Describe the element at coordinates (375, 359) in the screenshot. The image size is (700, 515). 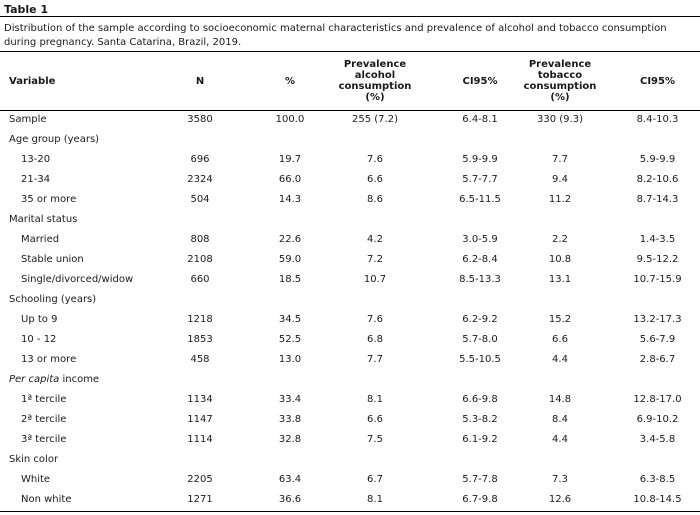
I see `cell-prev-alcohol: 7.7` at that location.